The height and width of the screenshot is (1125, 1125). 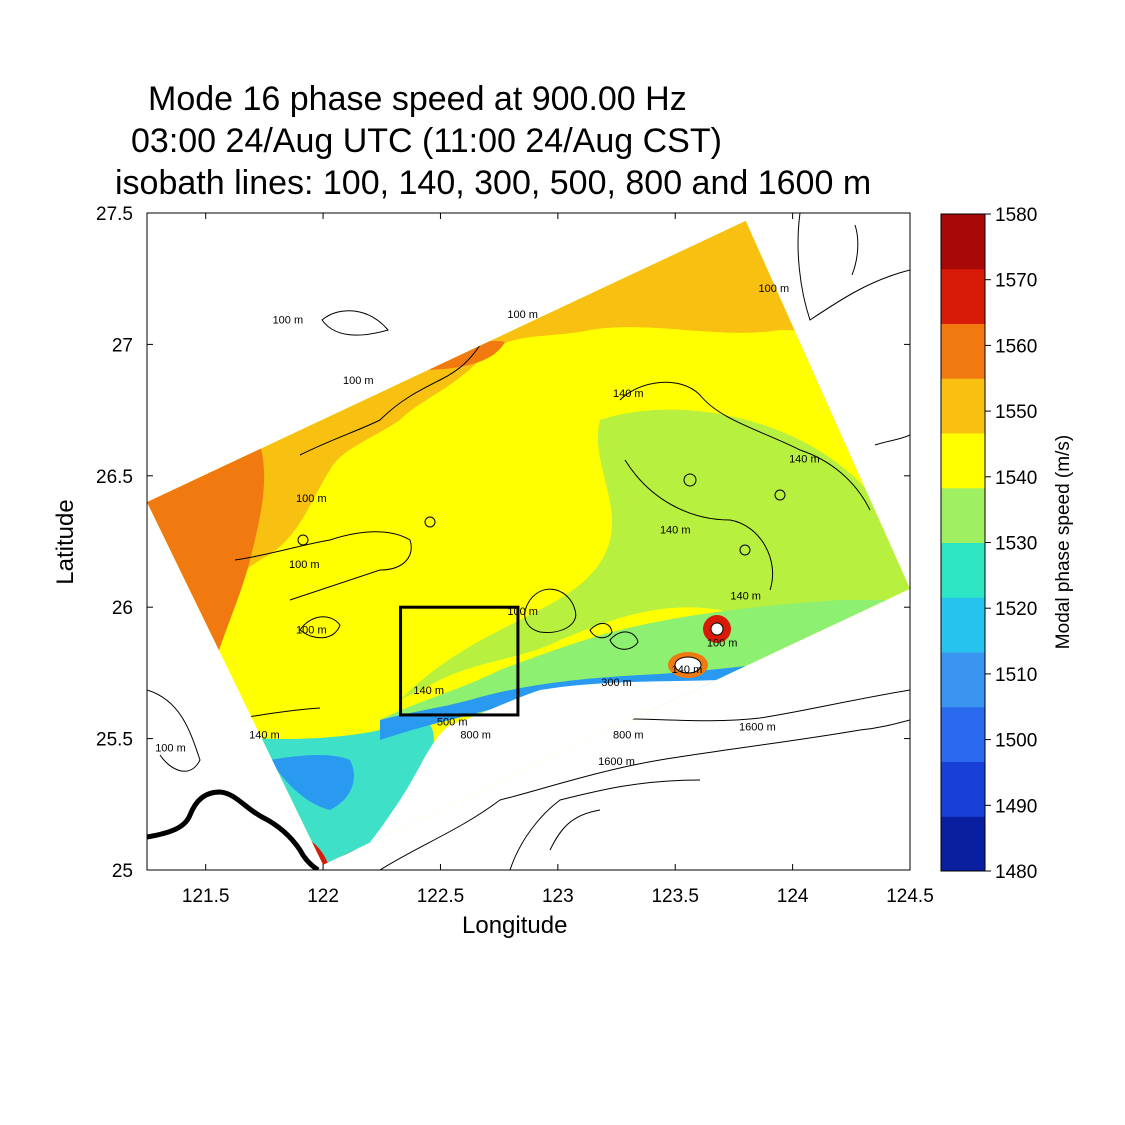 What do you see at coordinates (1016, 872) in the screenshot?
I see `colorbar-tick-label: 1480` at bounding box center [1016, 872].